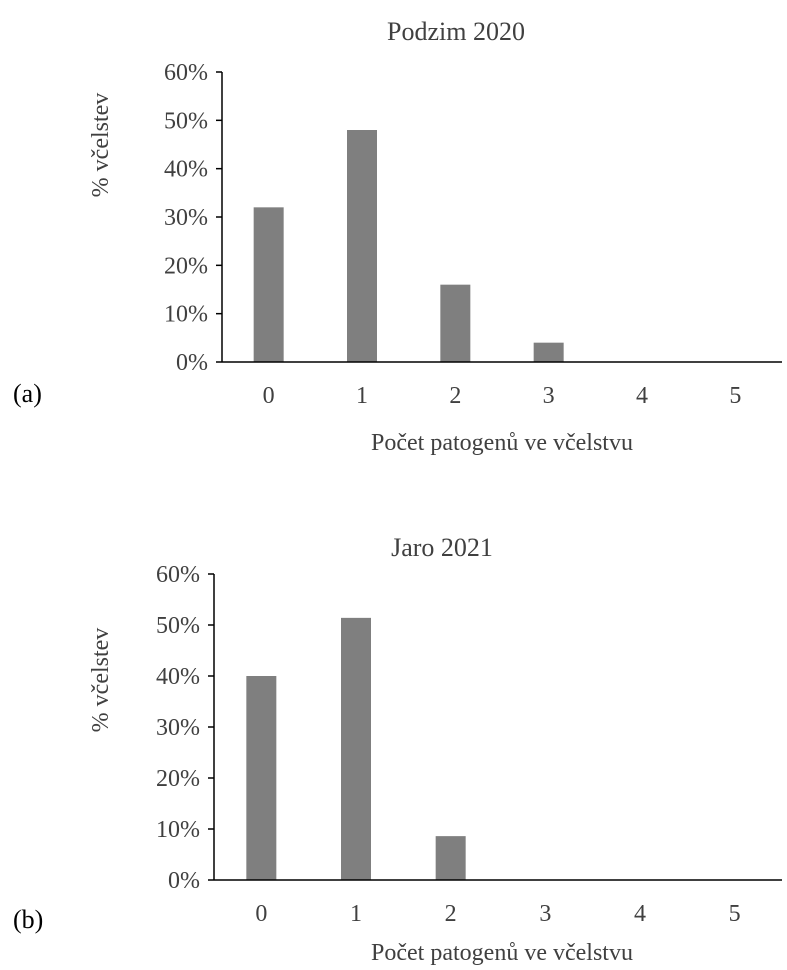  What do you see at coordinates (28, 919) in the screenshot?
I see `panel-label: (b)` at bounding box center [28, 919].